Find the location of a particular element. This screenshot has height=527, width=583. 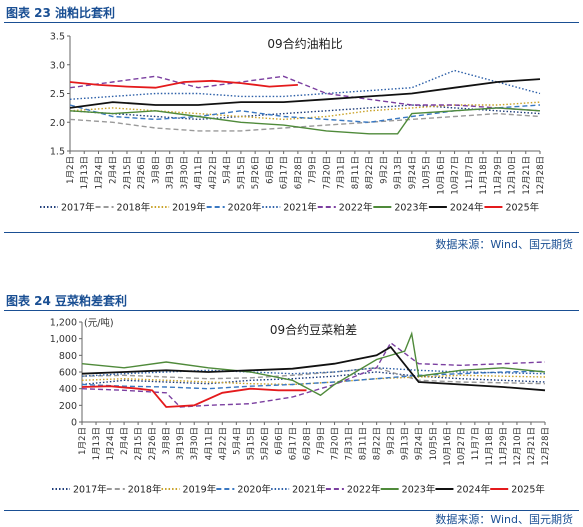

figure-title: 图表 24 豆菜粕差套利 is located at coordinates (67, 301).